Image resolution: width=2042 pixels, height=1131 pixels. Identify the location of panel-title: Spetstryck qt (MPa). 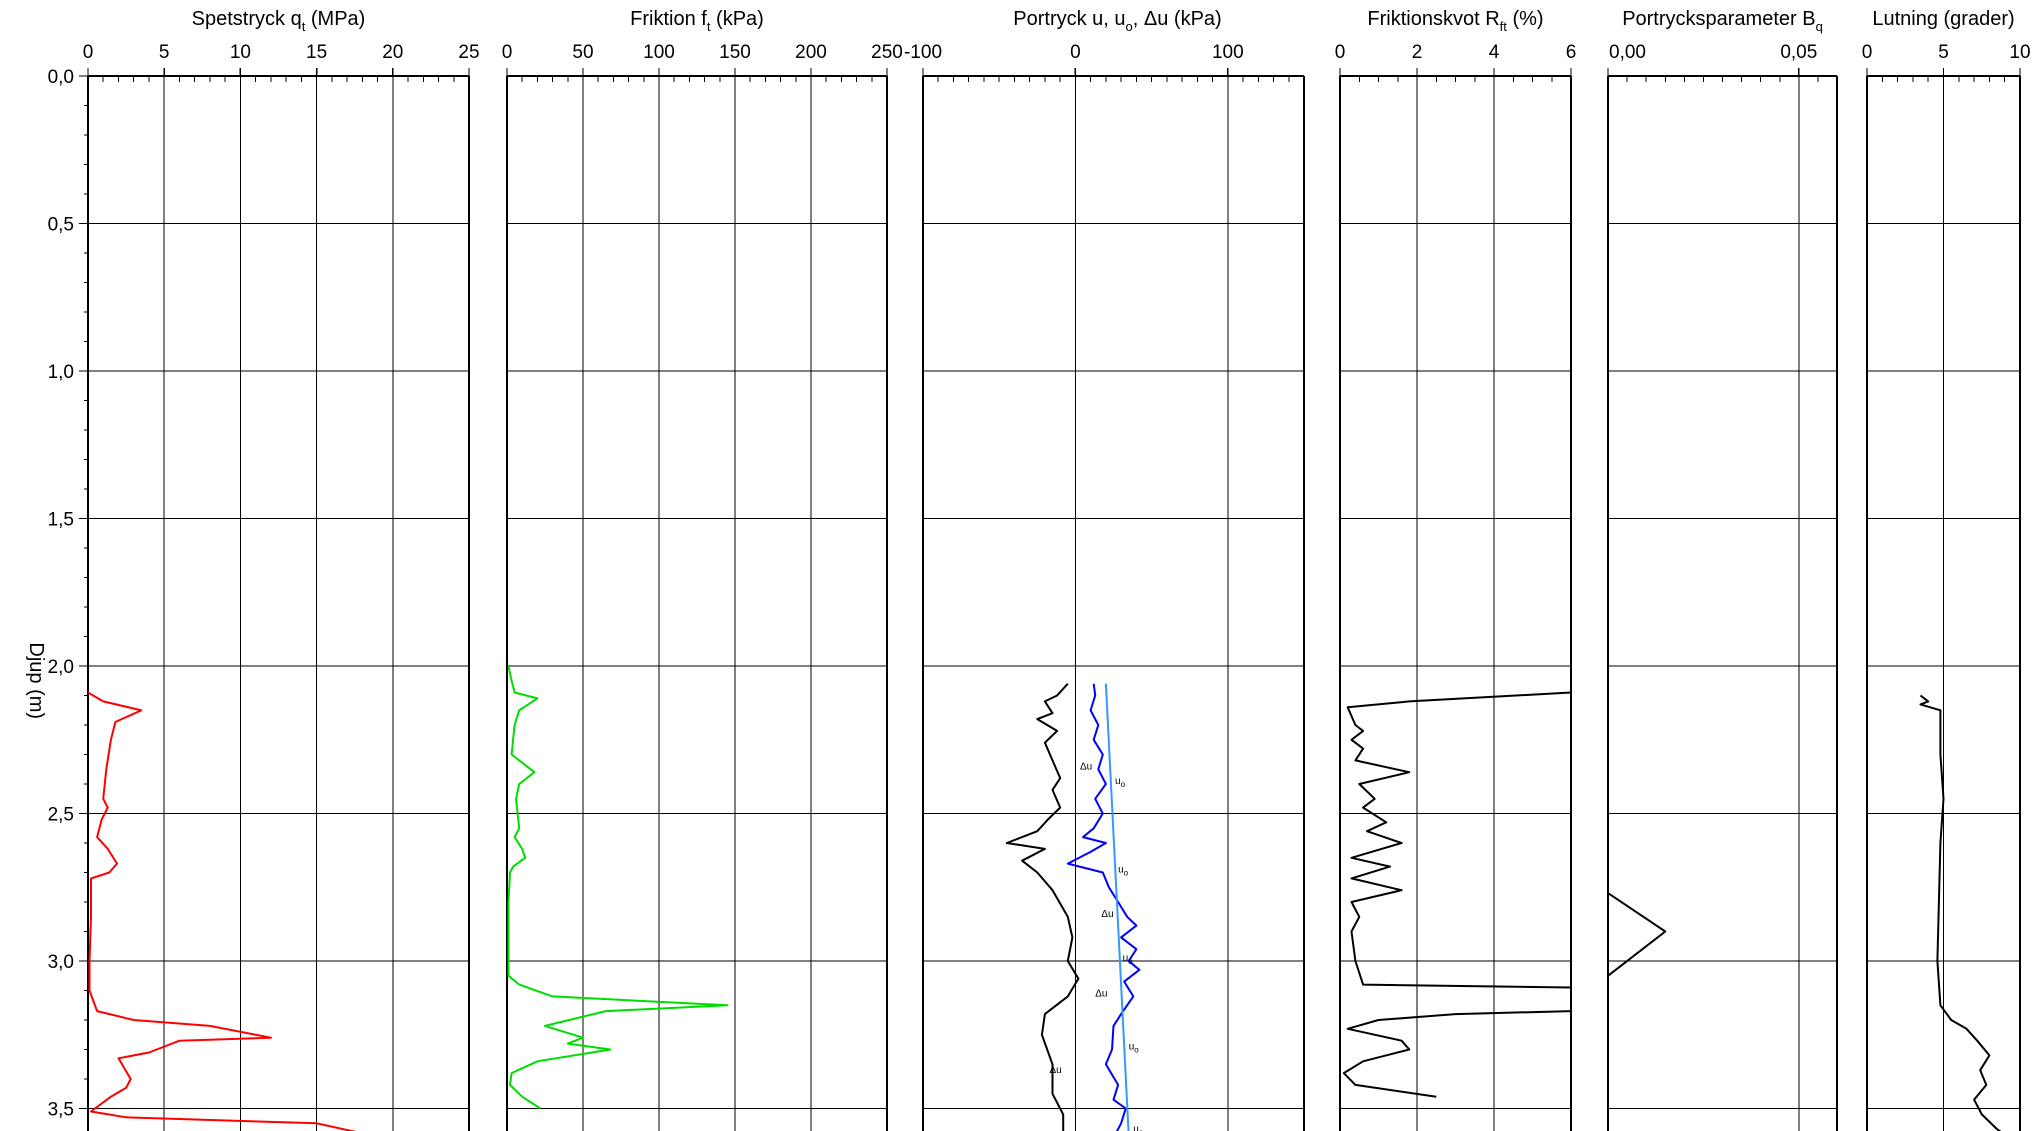
(279, 21).